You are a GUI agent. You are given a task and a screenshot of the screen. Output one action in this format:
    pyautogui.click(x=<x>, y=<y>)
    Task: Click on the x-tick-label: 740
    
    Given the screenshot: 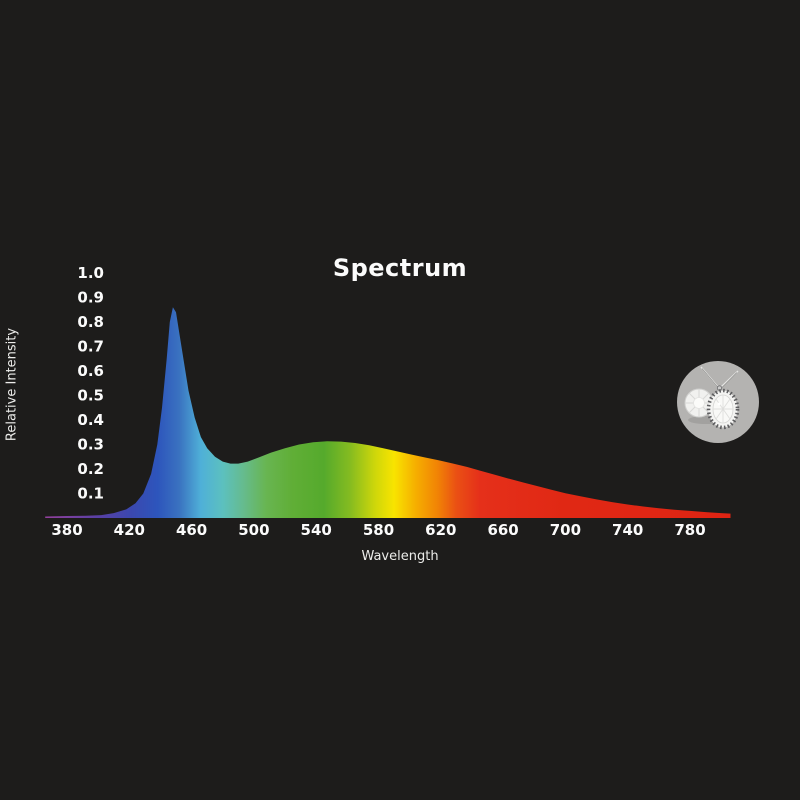 What is the action you would take?
    pyautogui.click(x=627, y=530)
    